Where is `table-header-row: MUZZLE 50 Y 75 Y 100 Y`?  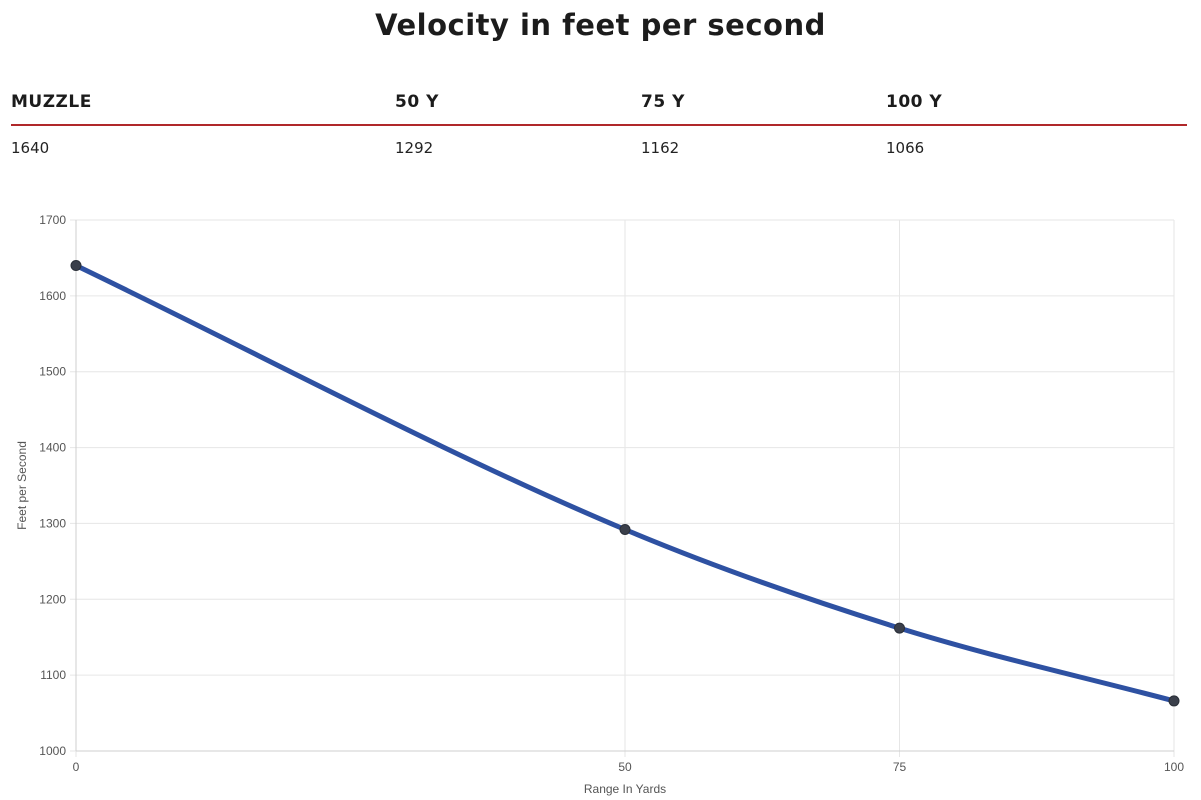 table-header-row: MUZZLE 50 Y 75 Y 100 Y is located at coordinates (599, 107).